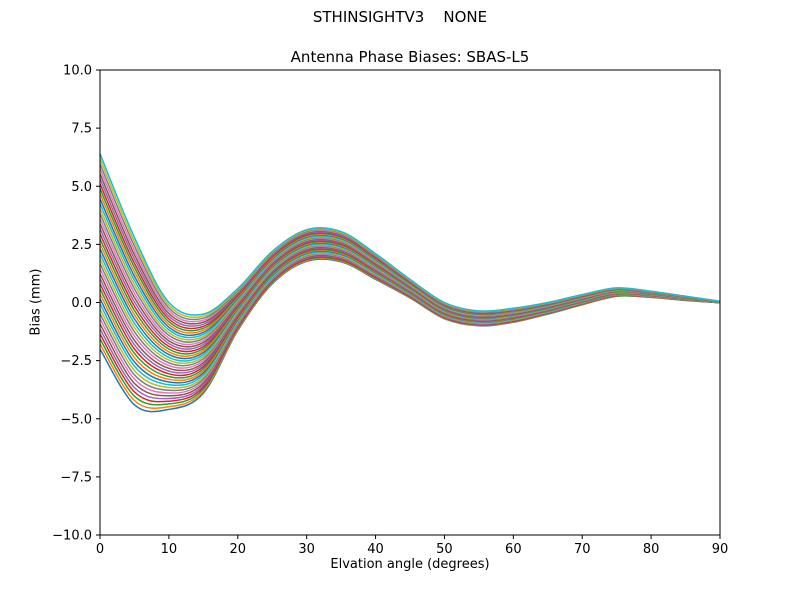 This screenshot has height=600, width=800. Describe the element at coordinates (81, 245) in the screenshot. I see `y-tick-label: 2.5` at that location.